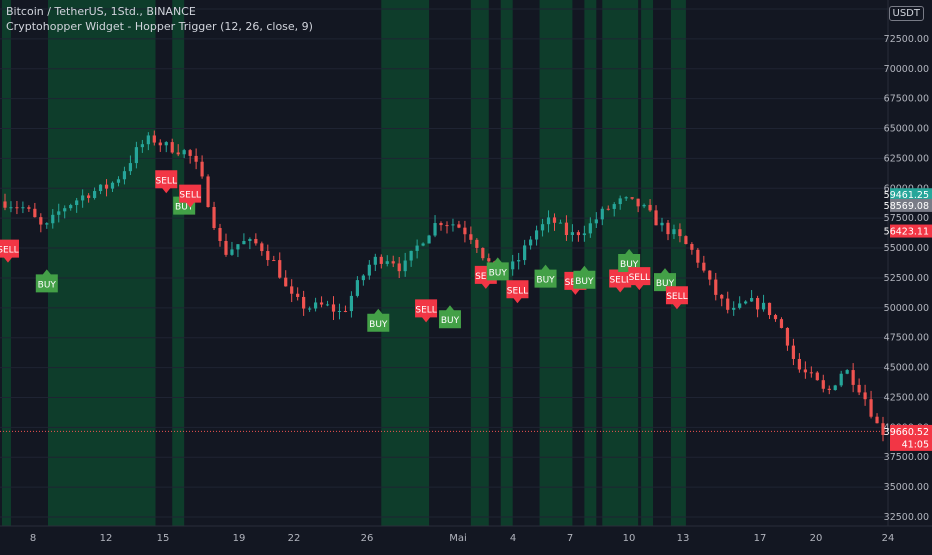 Image resolution: width=932 pixels, height=555 pixels. I want to click on price-label-text: 58569.08, so click(906, 206).